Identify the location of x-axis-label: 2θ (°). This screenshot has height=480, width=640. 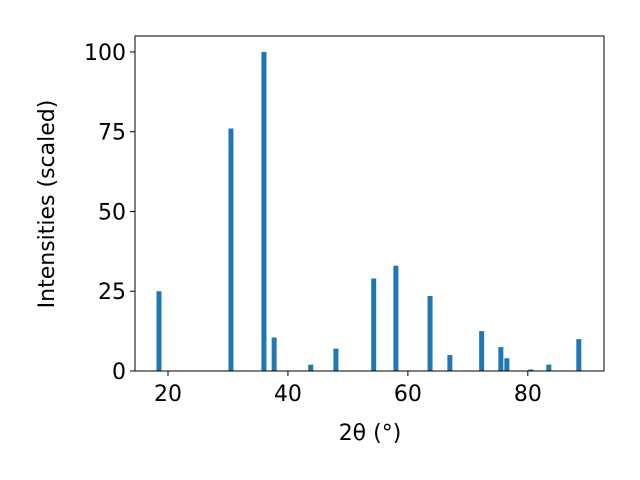
(370, 433).